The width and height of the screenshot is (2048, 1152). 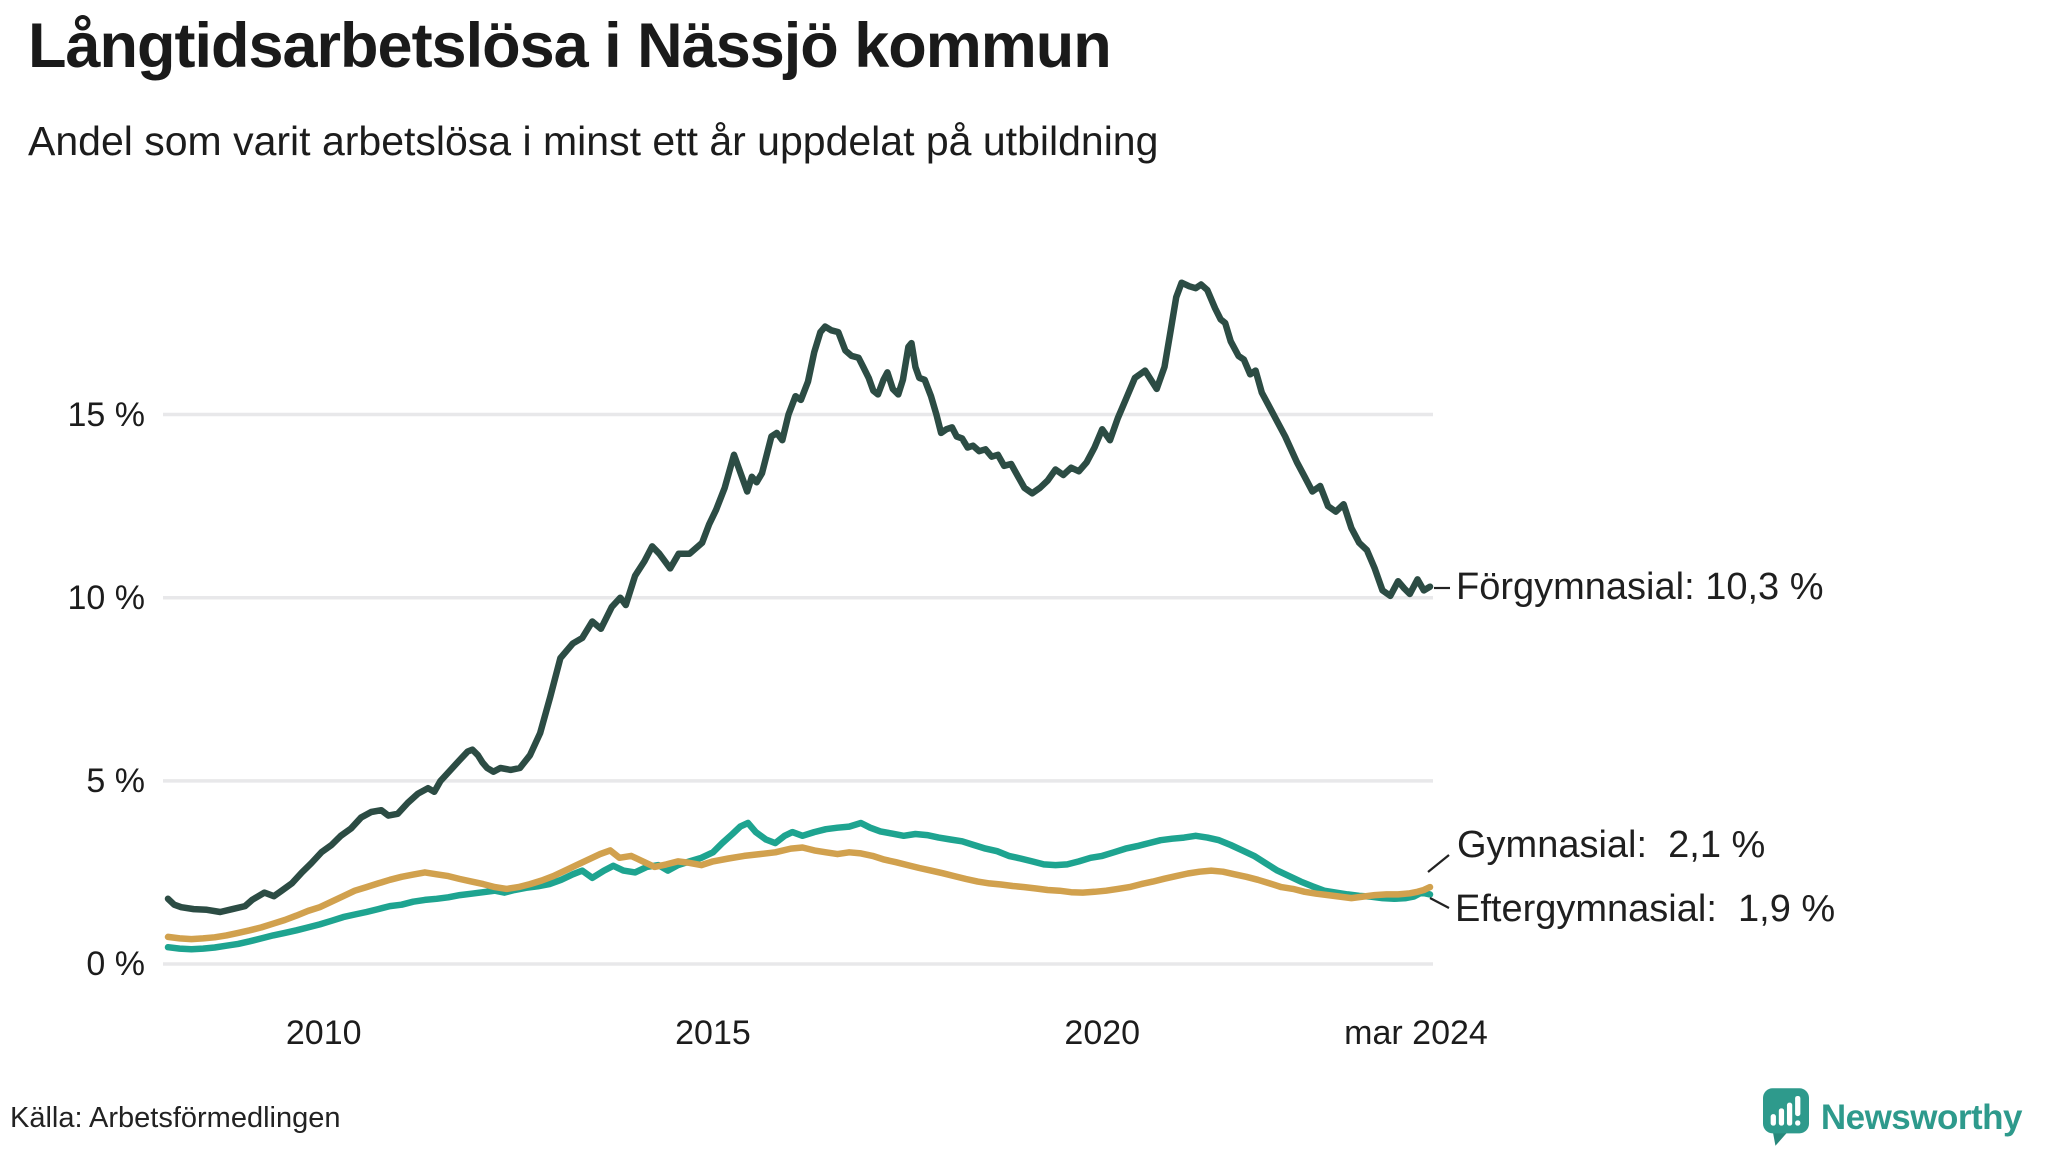 I want to click on connector-eftergymnasial, so click(x=1439, y=903).